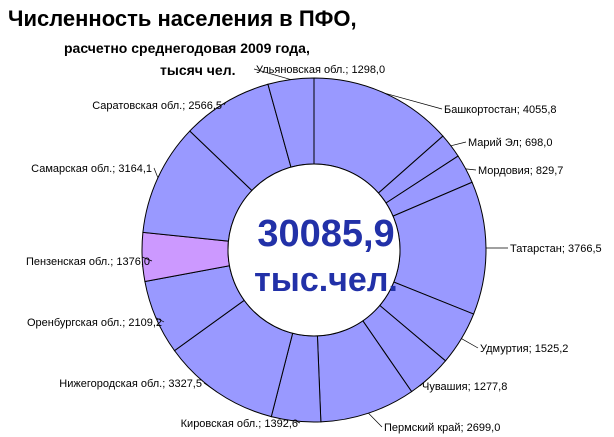  Describe the element at coordinates (224, 104) in the screenshot. I see `leader-line-саратовская-обл` at that location.